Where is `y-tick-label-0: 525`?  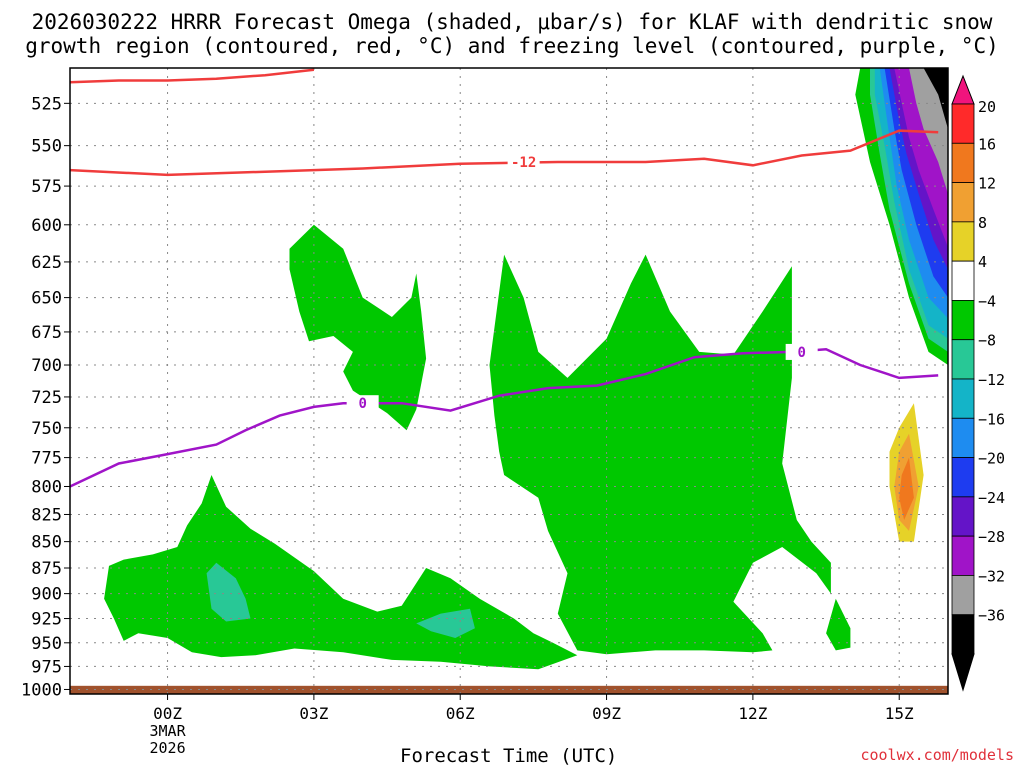 y-tick-label-0: 525 is located at coordinates (46, 104).